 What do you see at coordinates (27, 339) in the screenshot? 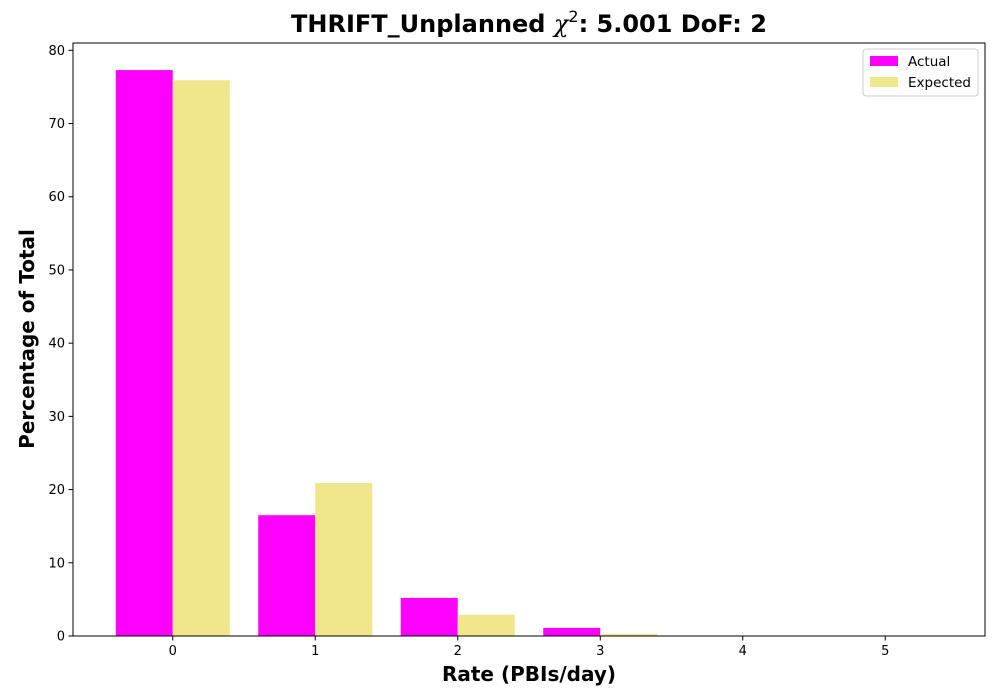
I see `y-axis-title: Percentage of Total` at bounding box center [27, 339].